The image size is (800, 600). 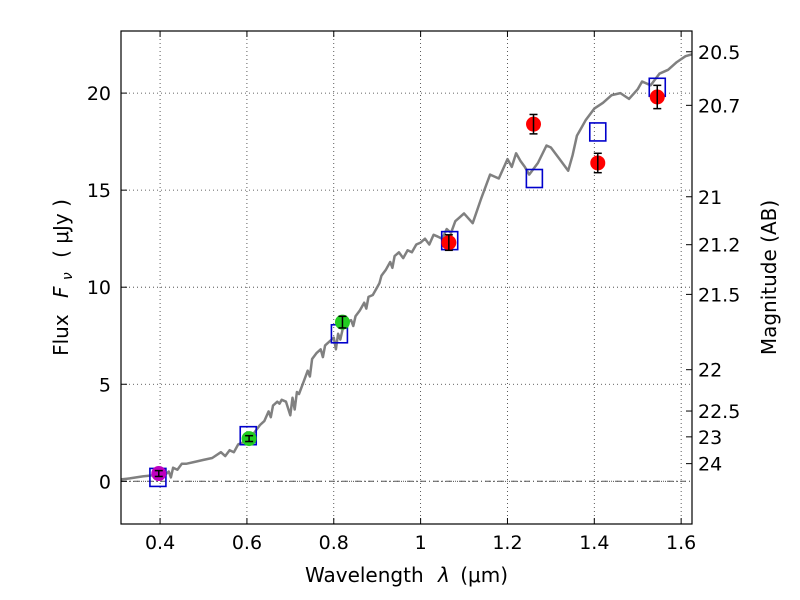 What do you see at coordinates (710, 198) in the screenshot?
I see `right-tick-label: 21` at bounding box center [710, 198].